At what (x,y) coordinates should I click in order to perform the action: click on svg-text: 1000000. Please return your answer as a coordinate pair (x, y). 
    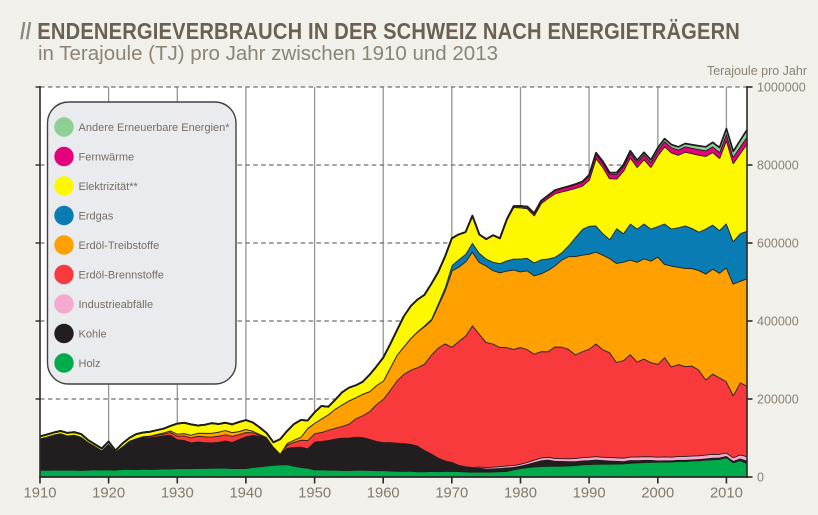
    Looking at the image, I should click on (781, 88).